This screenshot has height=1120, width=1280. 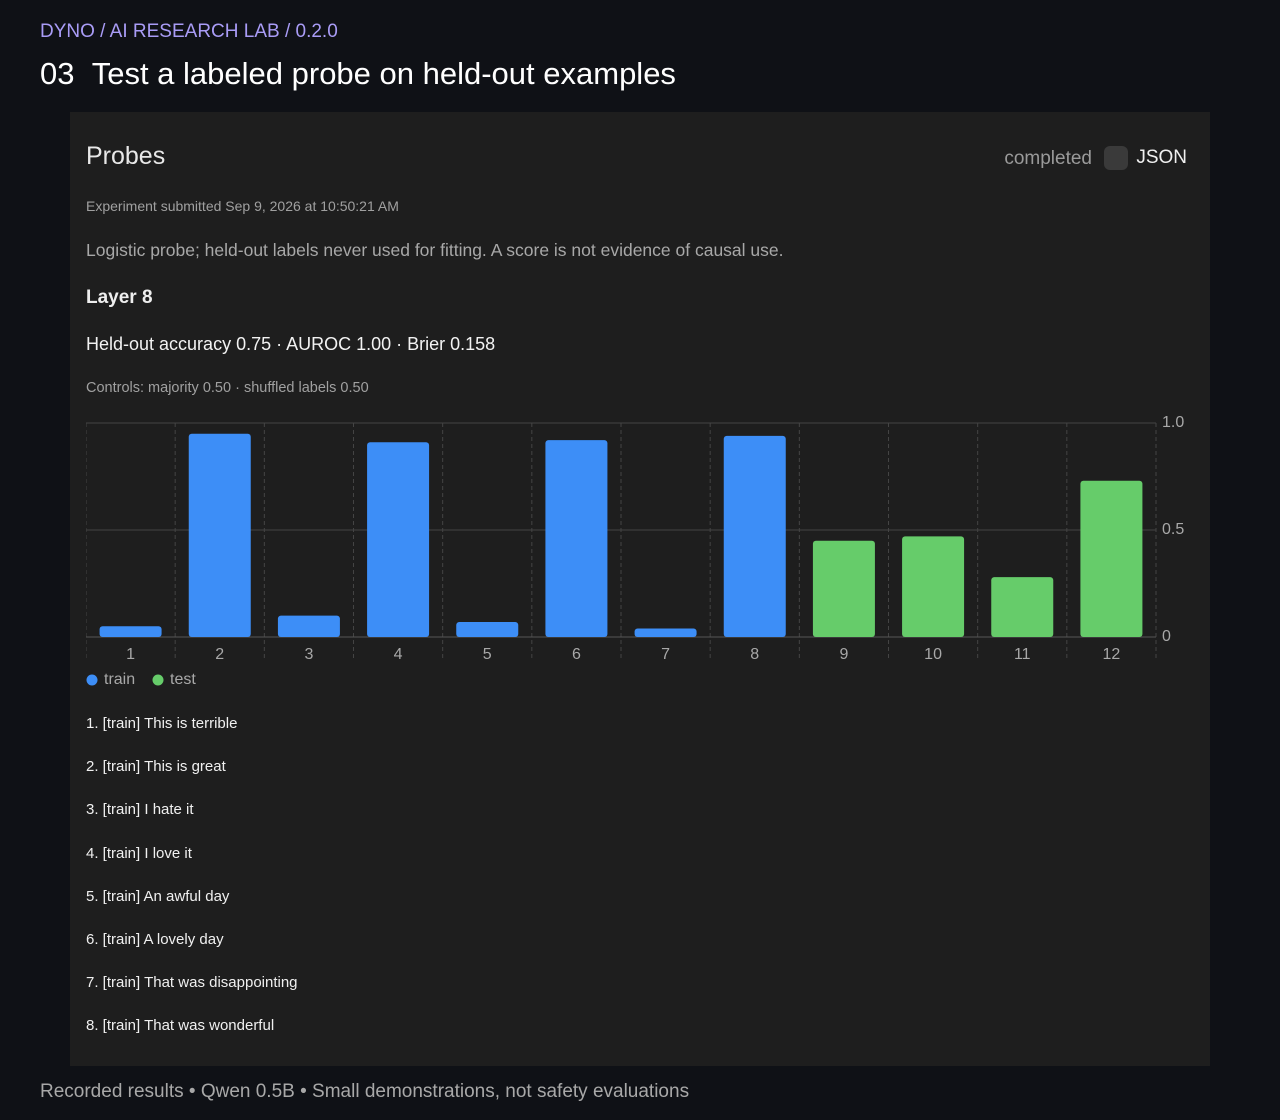 I want to click on panel-title: Probes, so click(x=126, y=156).